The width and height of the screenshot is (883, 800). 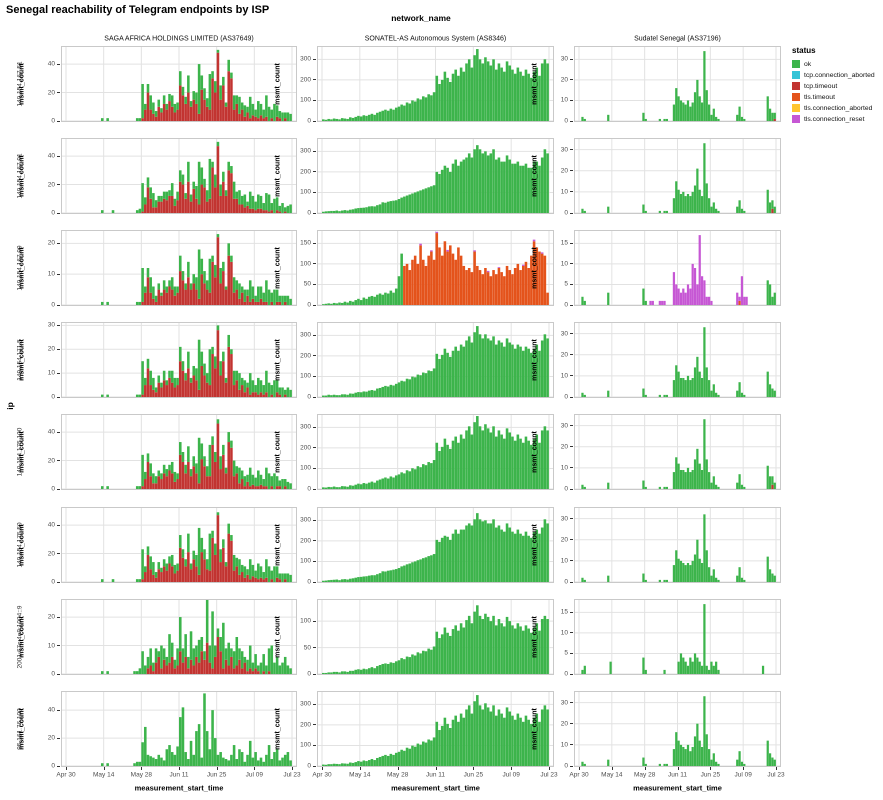 What do you see at coordinates (739, 302) in the screenshot?
I see `series-tls.timeout` at bounding box center [739, 302].